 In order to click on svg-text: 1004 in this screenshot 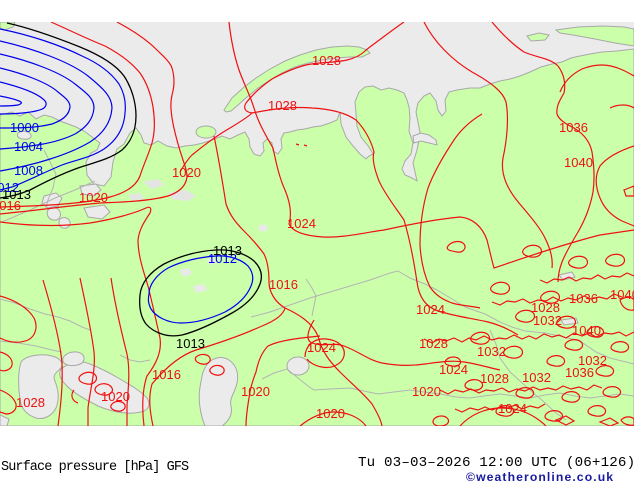, I will do `click(28, 146)`.